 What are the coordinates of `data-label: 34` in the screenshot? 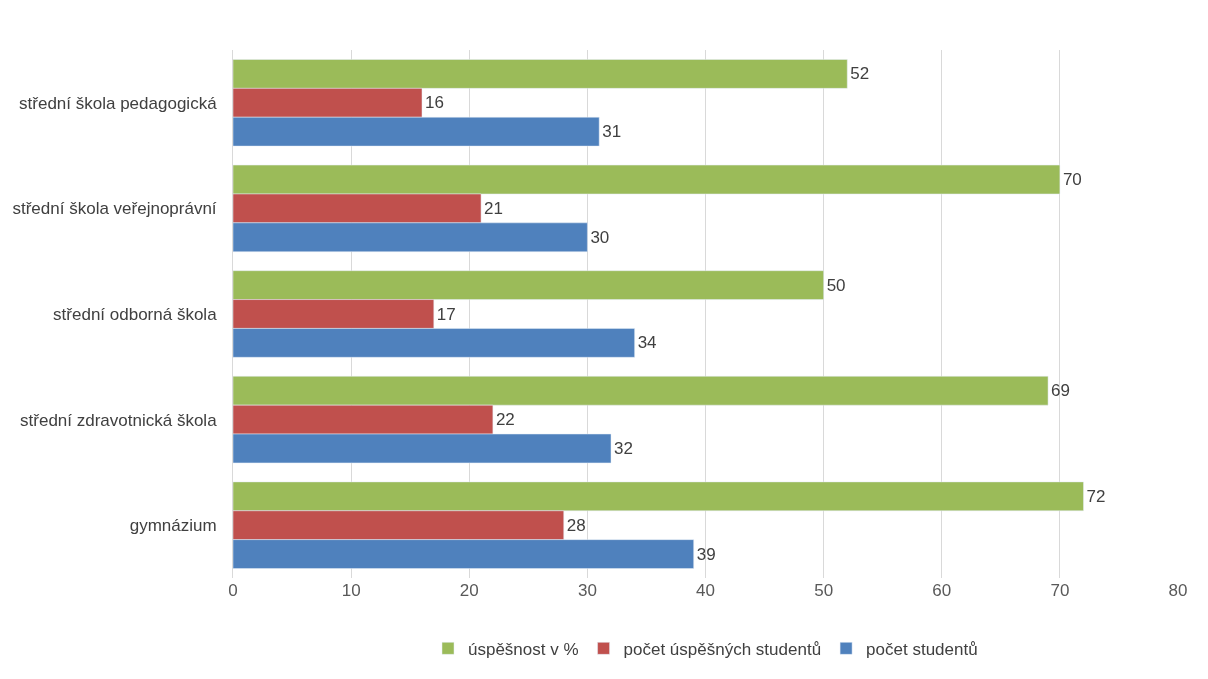 It's located at (647, 343).